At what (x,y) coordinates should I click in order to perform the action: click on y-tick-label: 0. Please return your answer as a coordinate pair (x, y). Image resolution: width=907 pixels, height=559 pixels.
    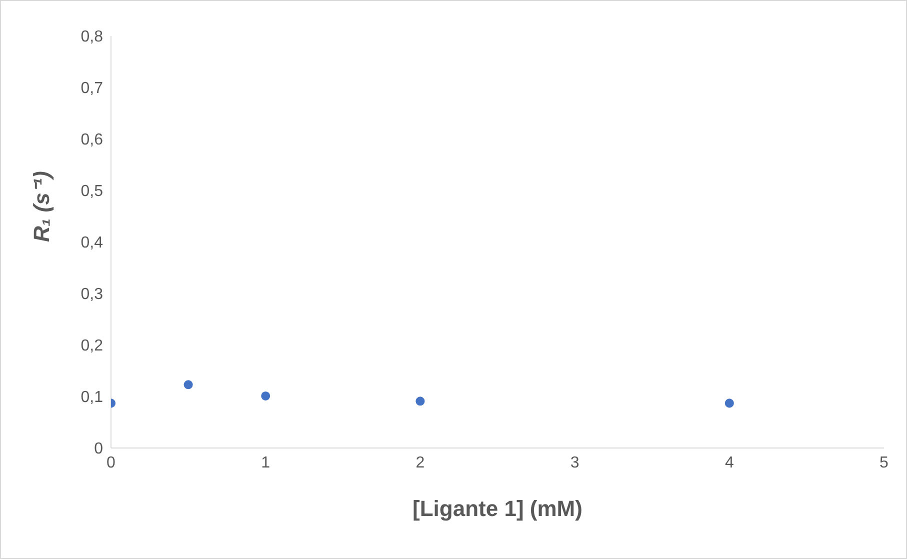
    Looking at the image, I should click on (99, 449).